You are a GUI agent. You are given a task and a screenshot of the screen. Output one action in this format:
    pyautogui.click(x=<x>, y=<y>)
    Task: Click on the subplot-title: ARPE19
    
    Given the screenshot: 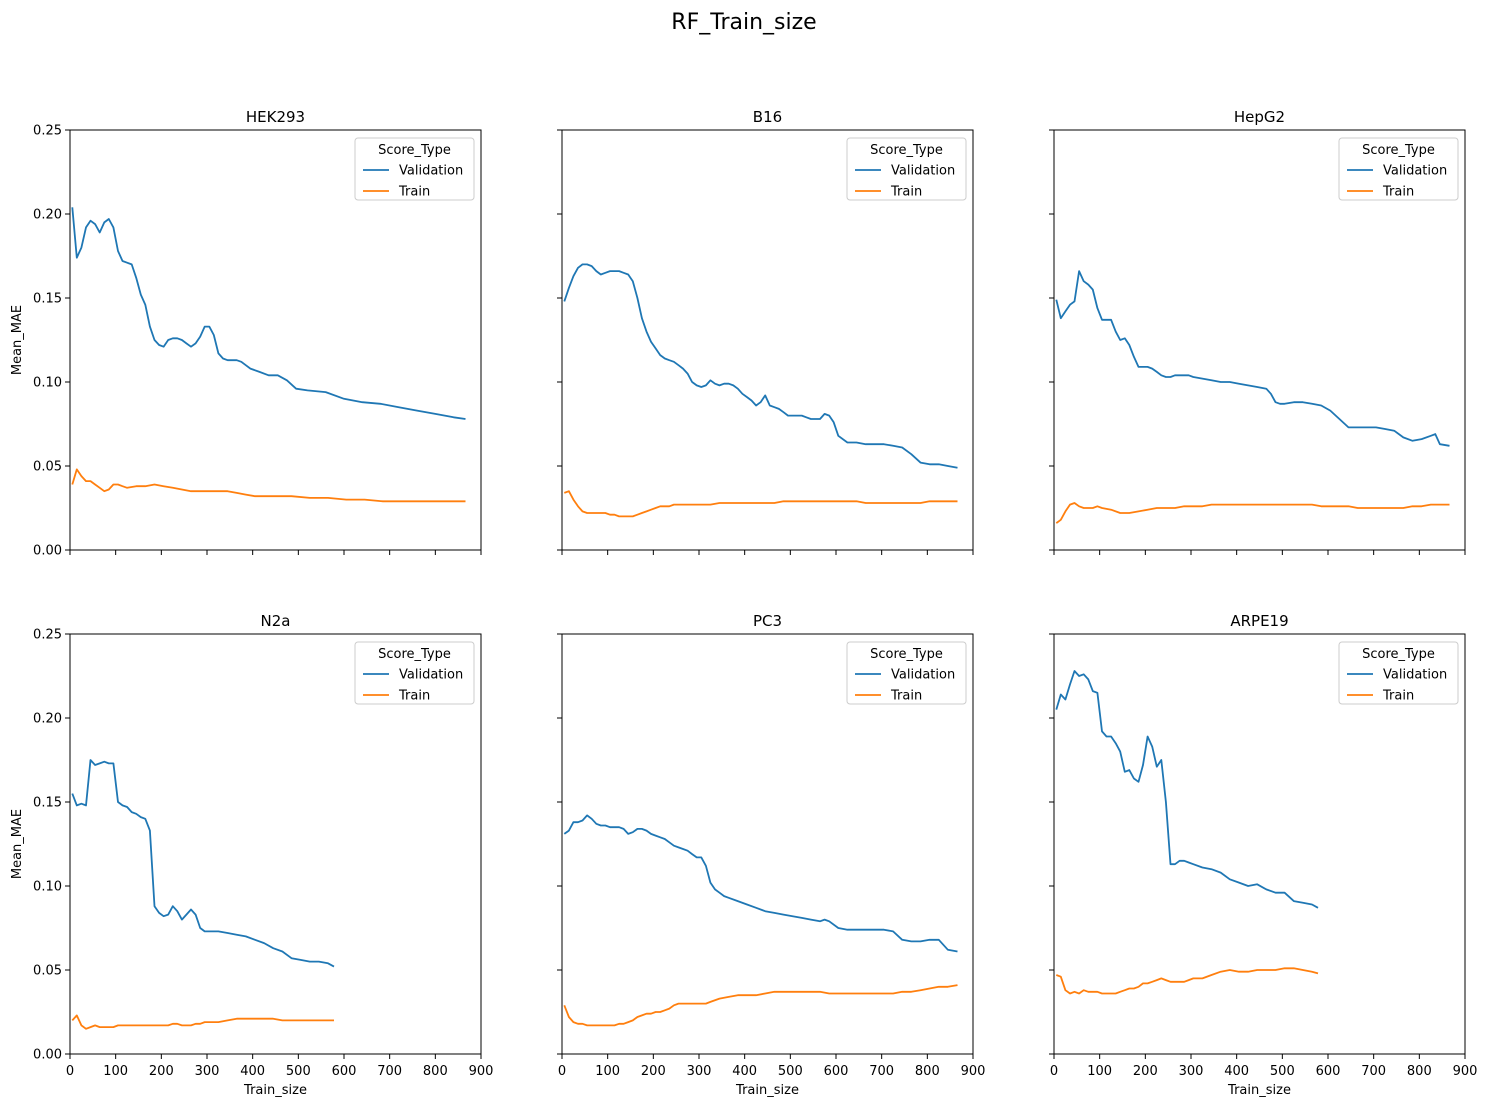 What is the action you would take?
    pyautogui.click(x=1259, y=621)
    